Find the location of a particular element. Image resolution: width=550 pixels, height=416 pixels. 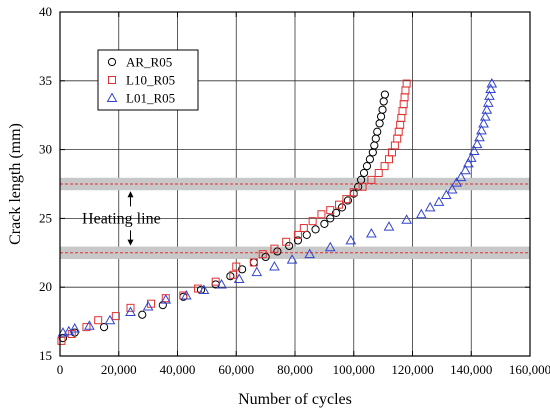

x-tick-label: 20,000 is located at coordinates (119, 369).